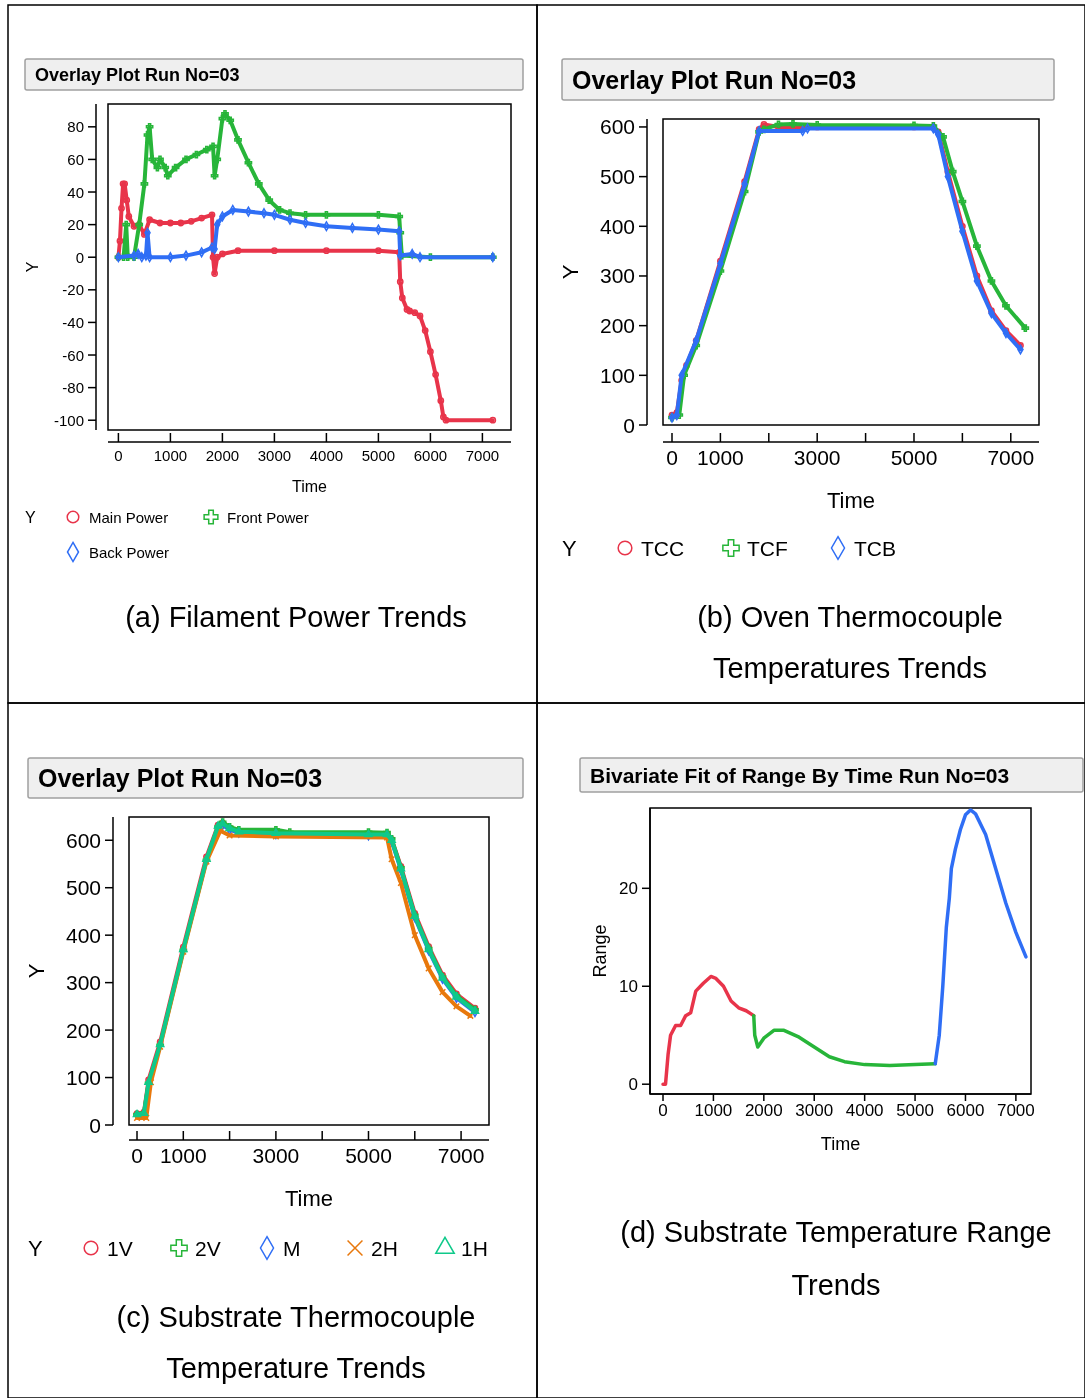 The width and height of the screenshot is (1085, 1398). I want to click on y-tick-label: -20, so click(73, 290).